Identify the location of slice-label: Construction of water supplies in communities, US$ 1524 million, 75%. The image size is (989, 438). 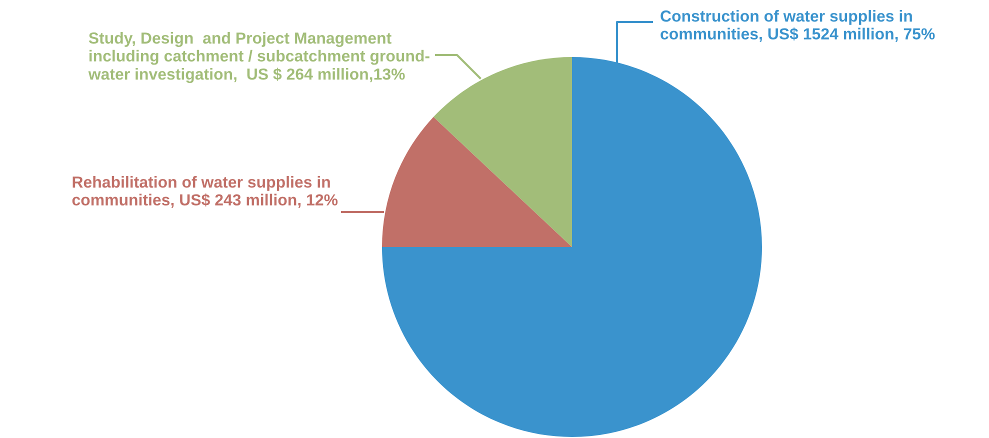
(797, 26).